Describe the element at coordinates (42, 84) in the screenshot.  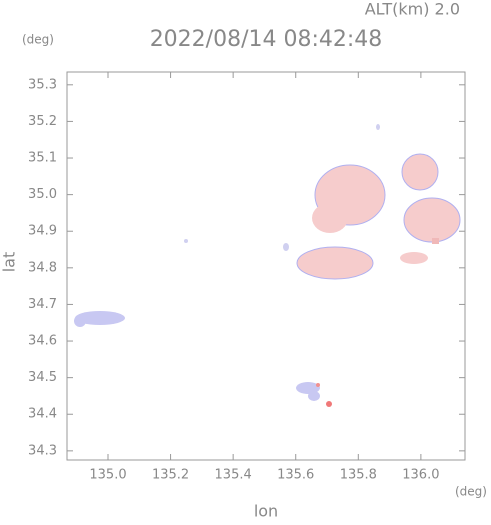
I see `y-tick-label: 35.3` at that location.